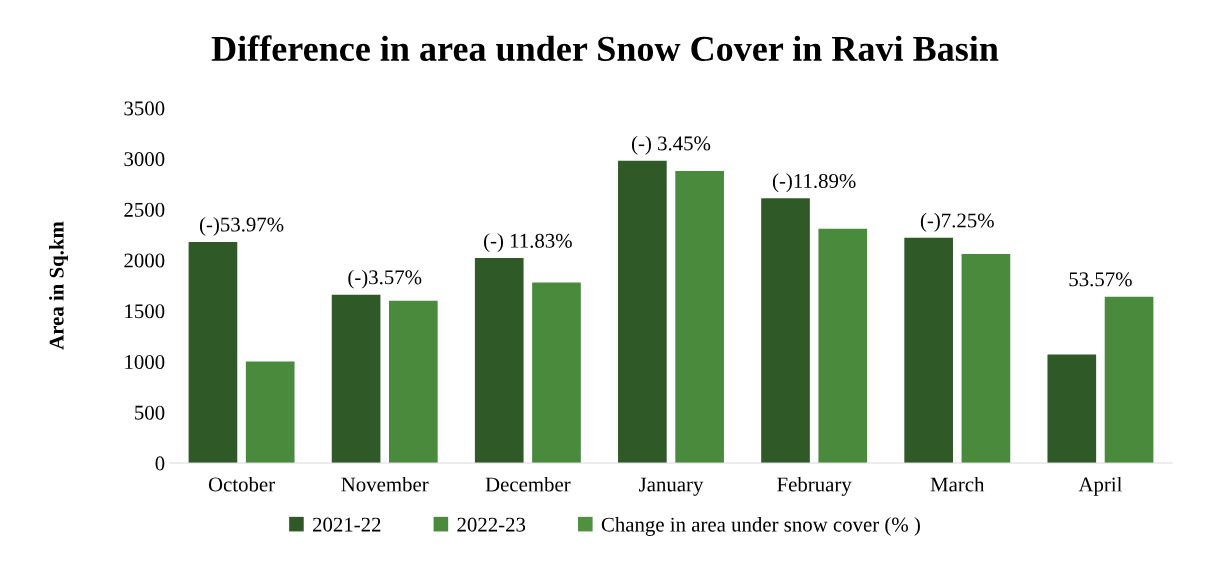  I want to click on annotation: (-) 3.45%, so click(671, 145).